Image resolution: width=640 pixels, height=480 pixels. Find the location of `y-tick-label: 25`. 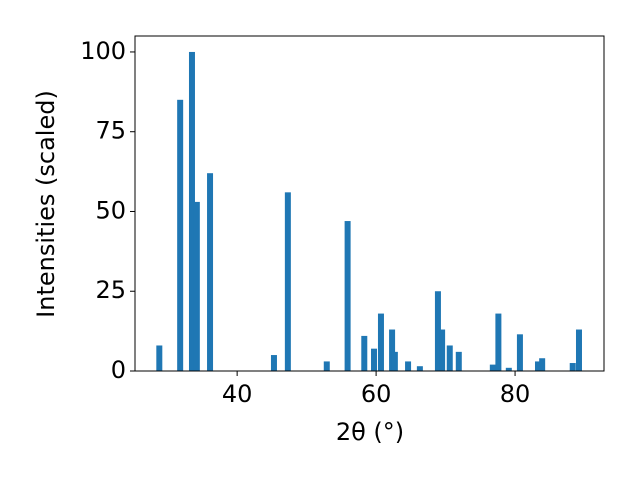

y-tick-label: 25 is located at coordinates (110, 290).